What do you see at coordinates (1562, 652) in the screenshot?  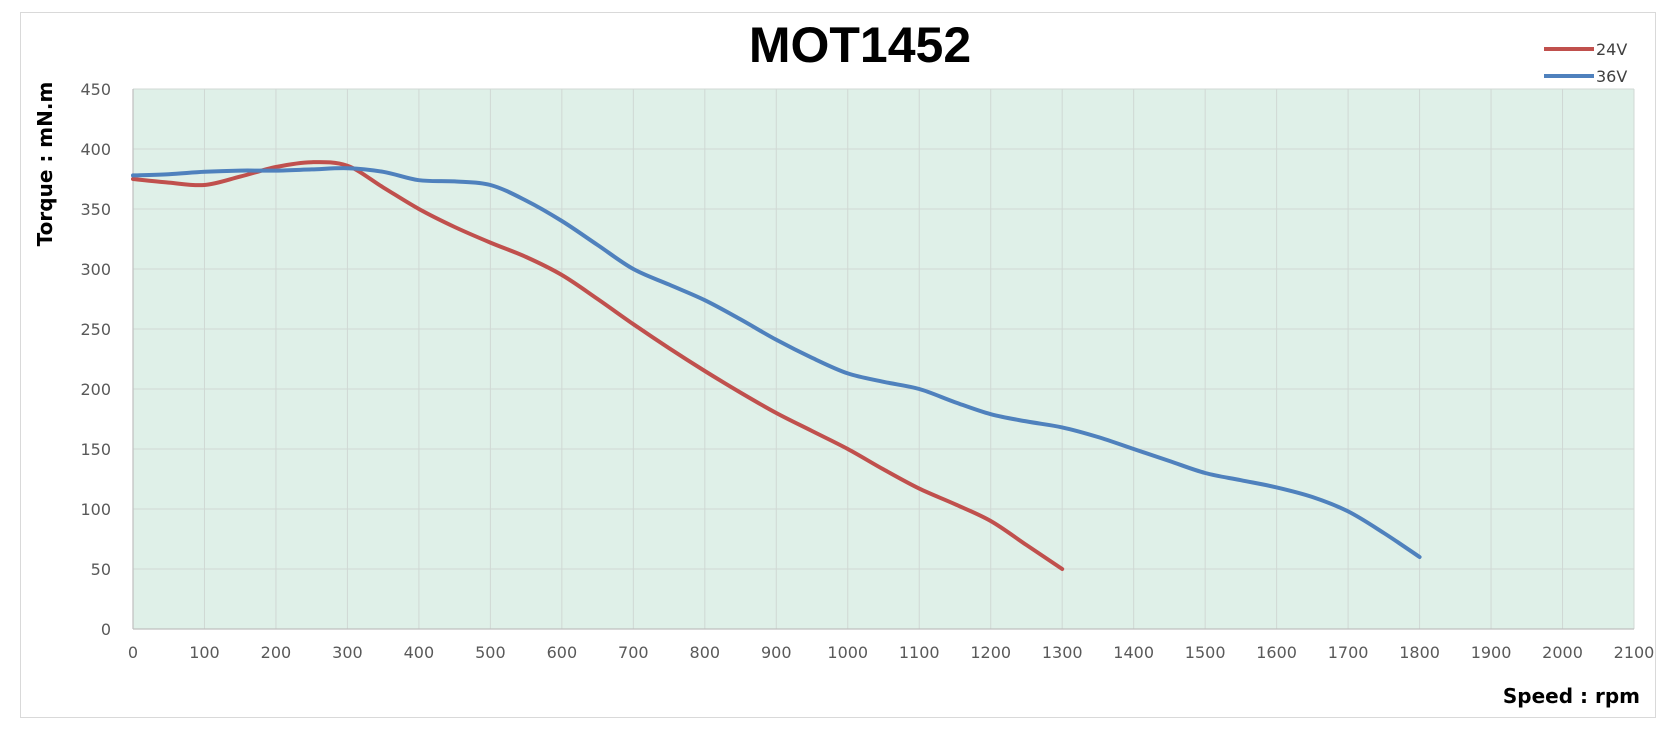 I see `x-tick-label: 2000` at bounding box center [1562, 652].